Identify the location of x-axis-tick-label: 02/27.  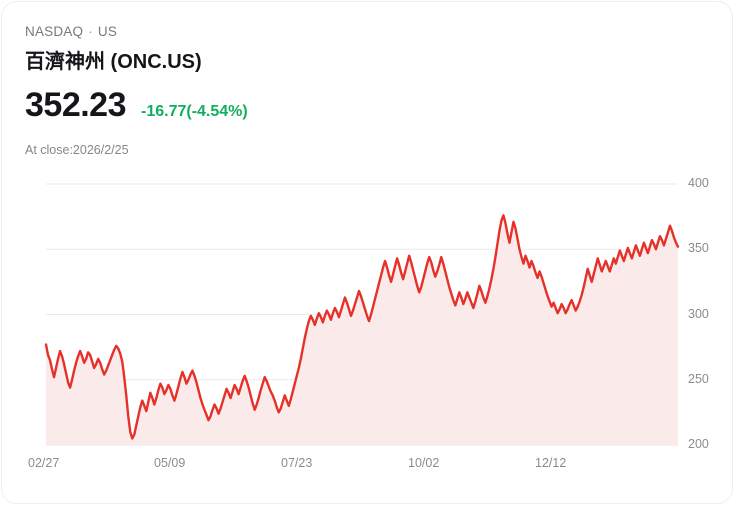
(44, 463).